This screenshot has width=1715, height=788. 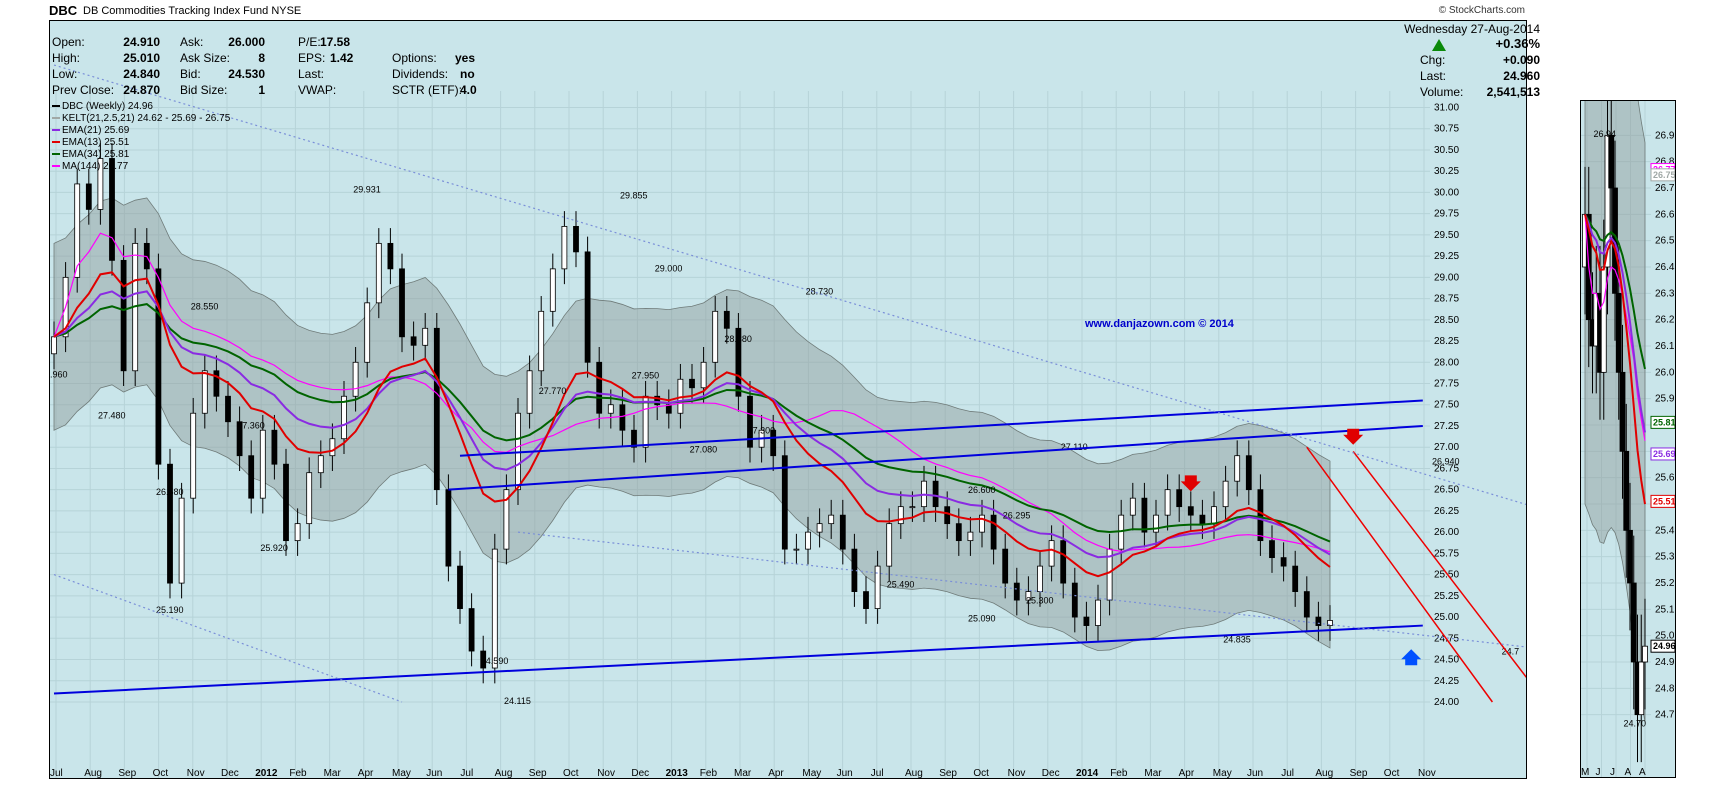 What do you see at coordinates (941, 428) in the screenshot?
I see `upper-channel-line` at bounding box center [941, 428].